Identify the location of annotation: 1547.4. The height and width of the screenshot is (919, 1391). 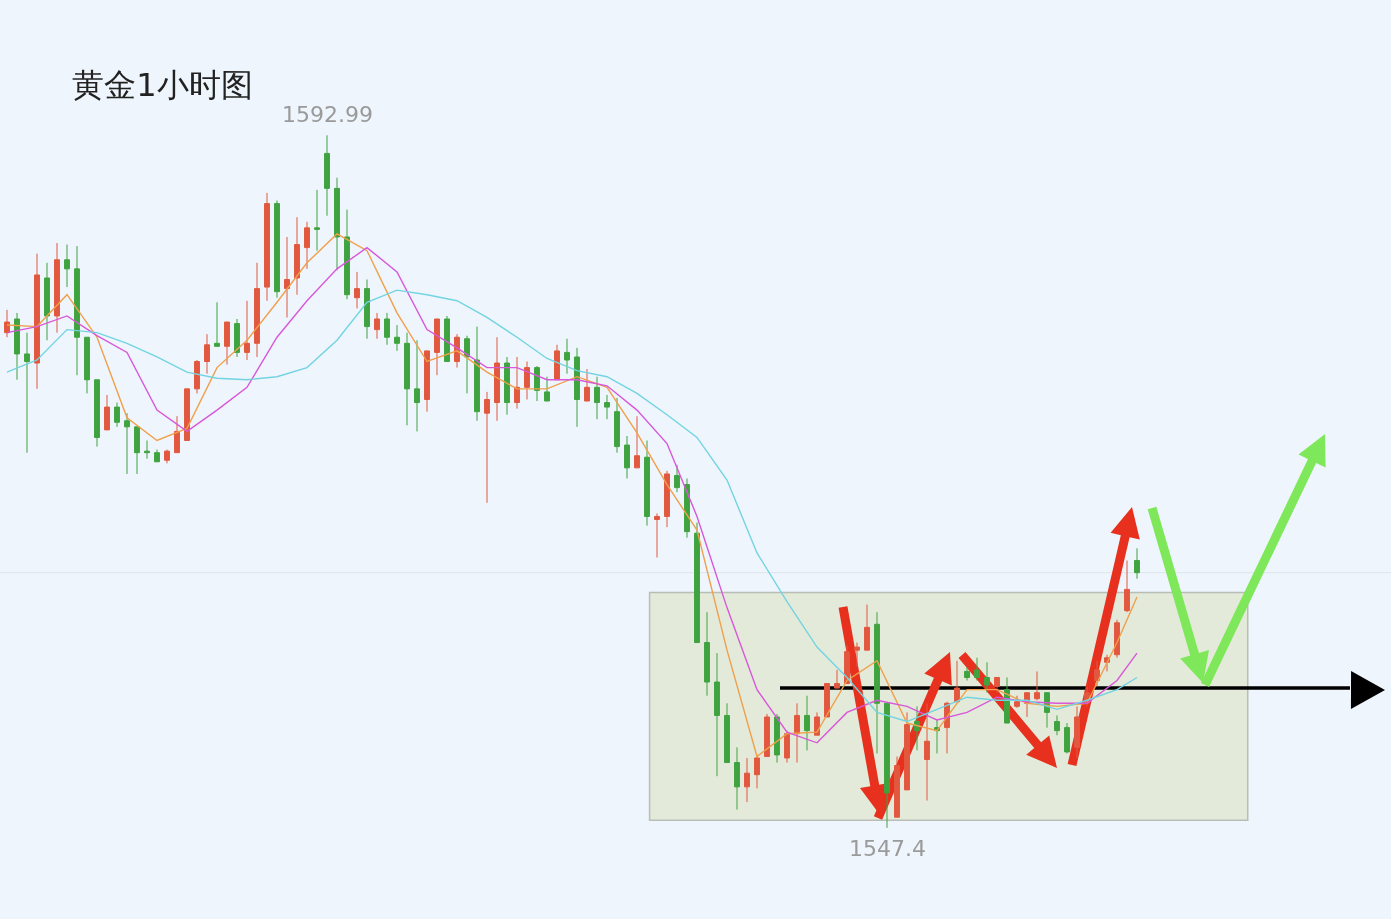
(887, 848).